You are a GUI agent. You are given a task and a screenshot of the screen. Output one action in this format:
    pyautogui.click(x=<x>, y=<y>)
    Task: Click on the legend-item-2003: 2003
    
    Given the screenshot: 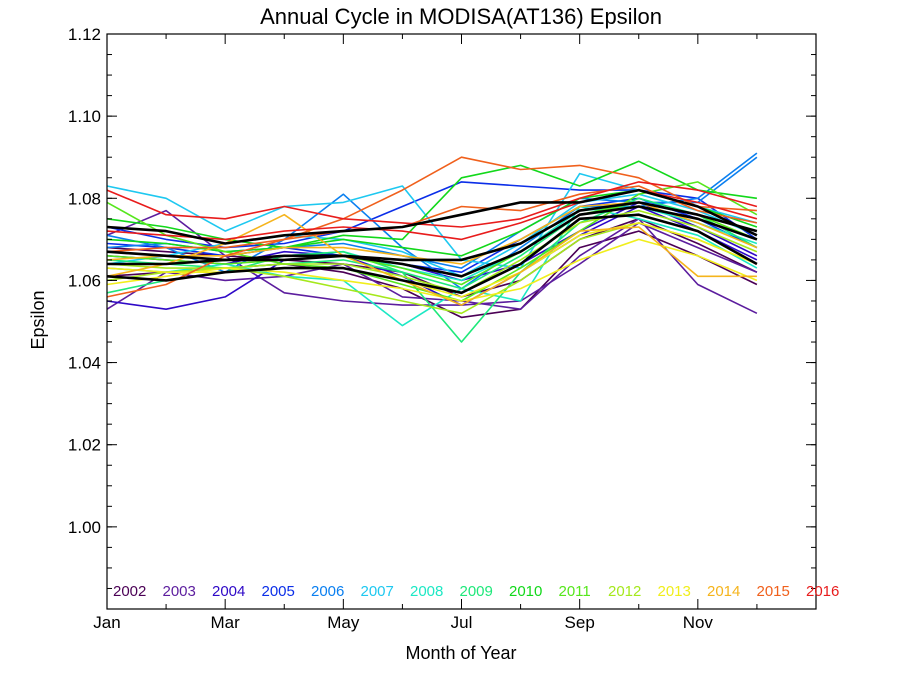 What is the action you would take?
    pyautogui.click(x=179, y=591)
    